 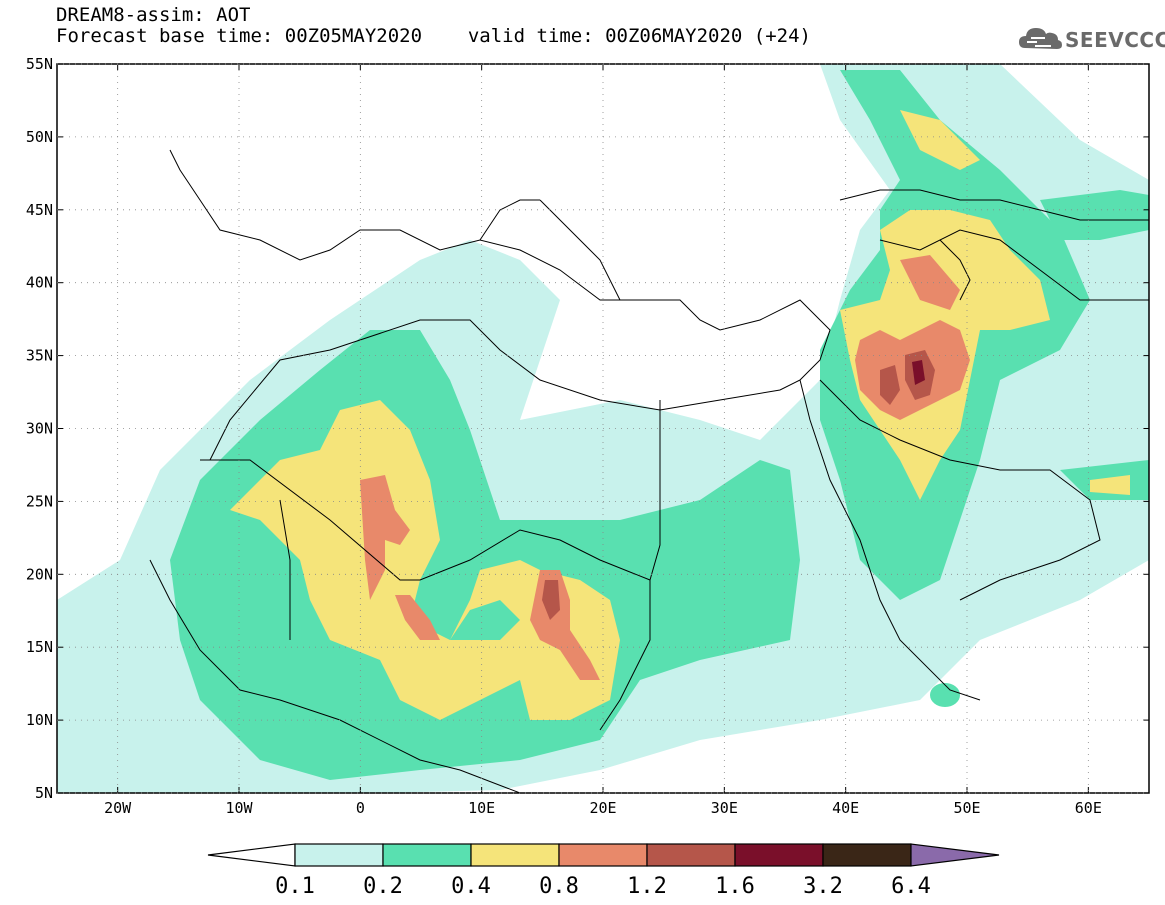 What do you see at coordinates (39, 283) in the screenshot?
I see `lat-tick-label: 40N` at bounding box center [39, 283].